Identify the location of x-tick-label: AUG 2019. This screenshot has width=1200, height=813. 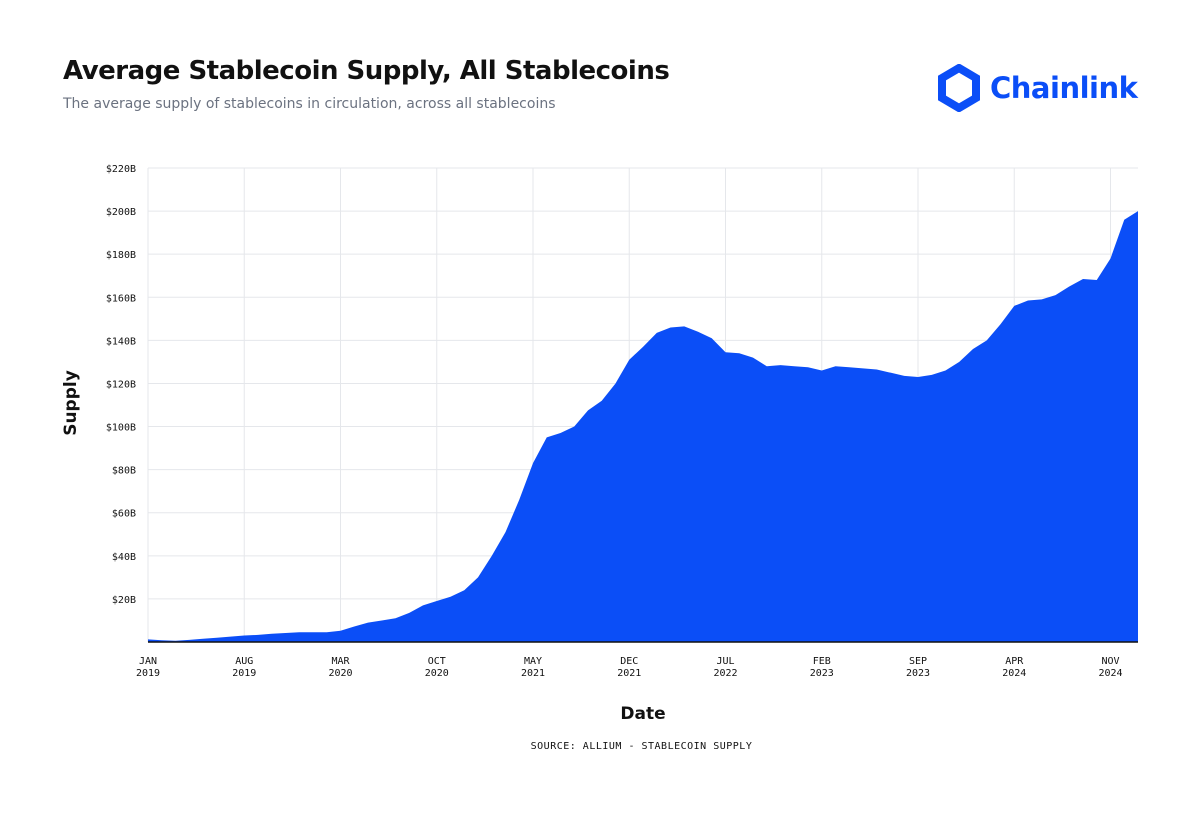
(244, 667).